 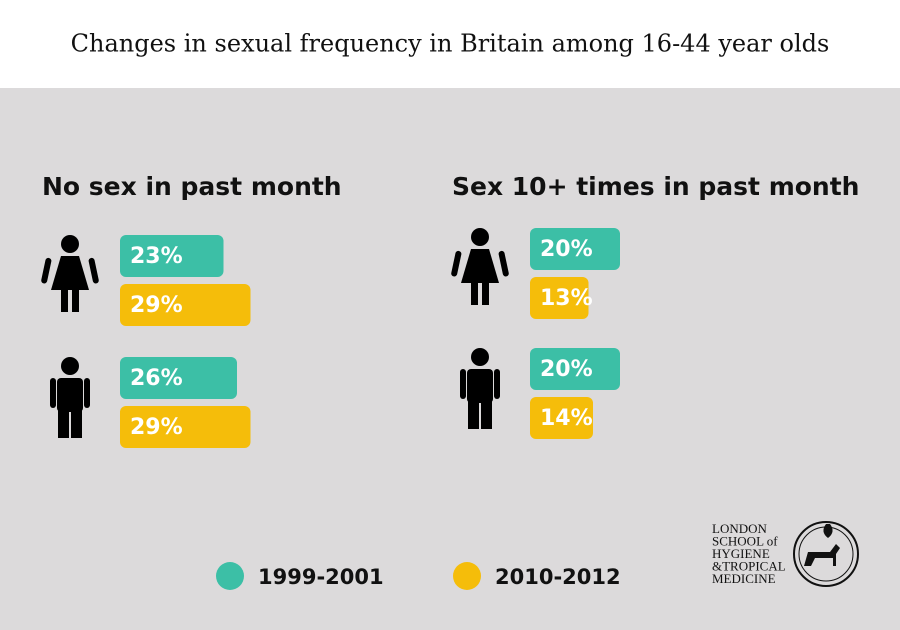 I want to click on header-band, so click(x=450, y=44).